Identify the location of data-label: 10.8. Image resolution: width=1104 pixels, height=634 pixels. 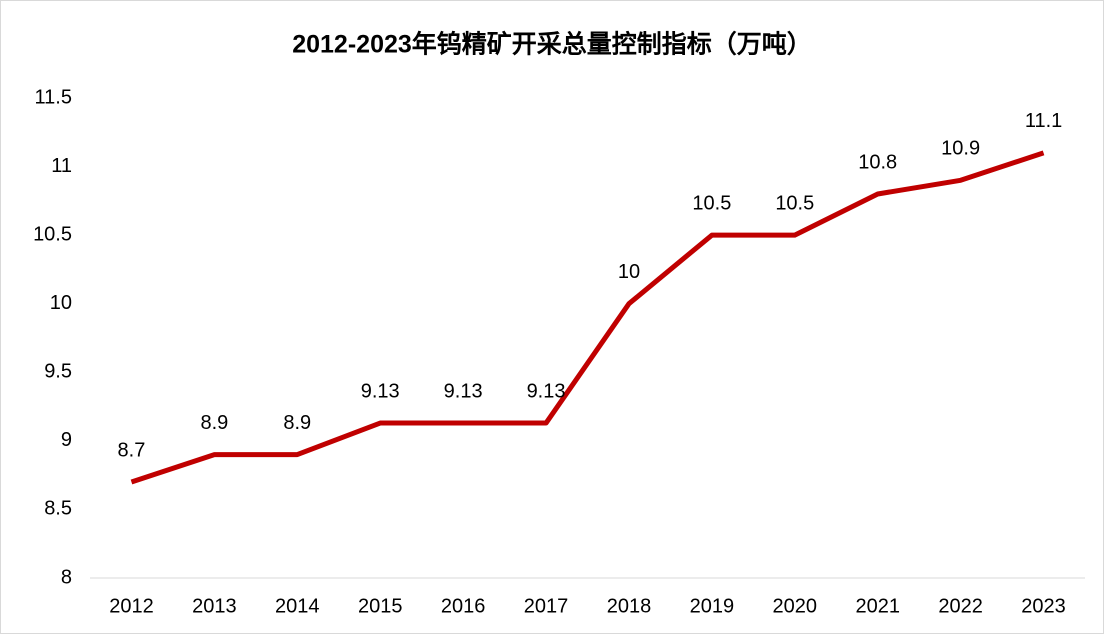
(877, 162).